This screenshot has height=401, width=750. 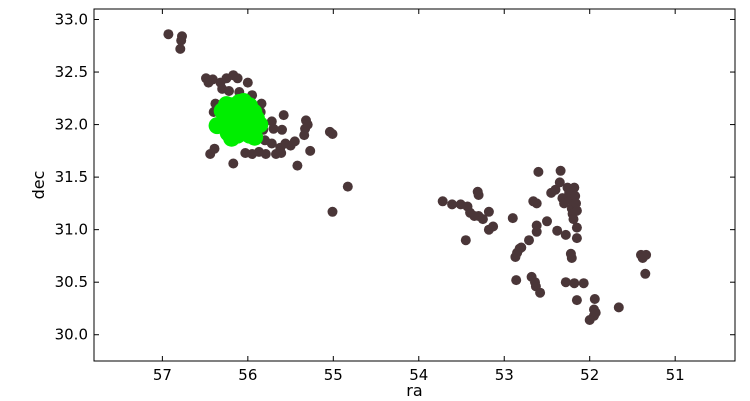 What do you see at coordinates (162, 375) in the screenshot?
I see `x-tick-label: 57` at bounding box center [162, 375].